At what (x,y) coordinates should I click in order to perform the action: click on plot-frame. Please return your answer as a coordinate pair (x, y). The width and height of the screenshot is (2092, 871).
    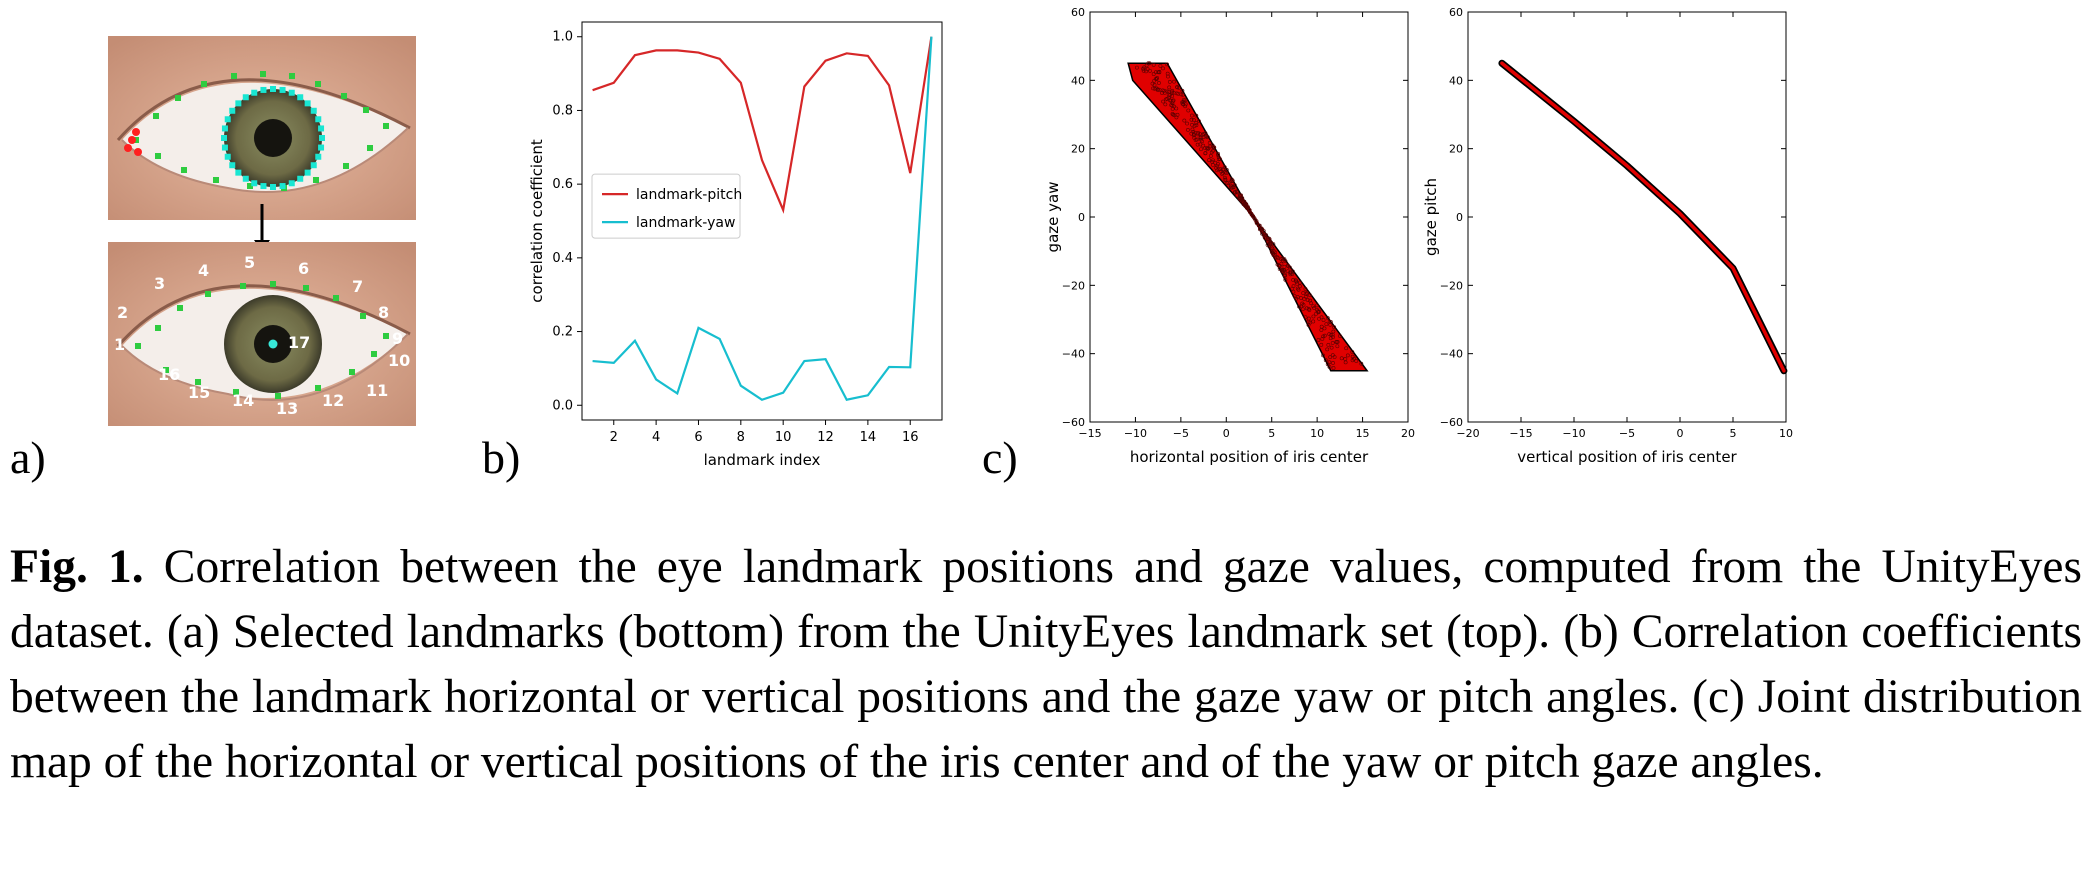
    Looking at the image, I should click on (762, 221).